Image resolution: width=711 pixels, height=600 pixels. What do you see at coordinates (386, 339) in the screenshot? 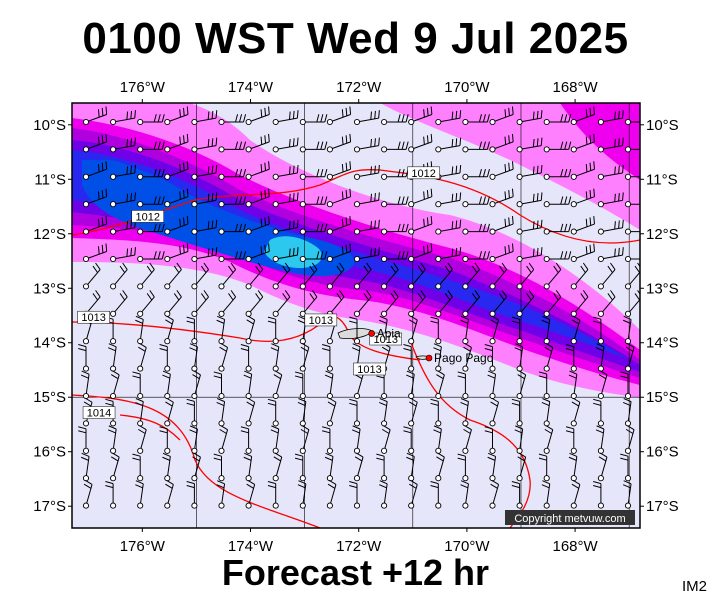
I see `isobar-label-box` at bounding box center [386, 339].